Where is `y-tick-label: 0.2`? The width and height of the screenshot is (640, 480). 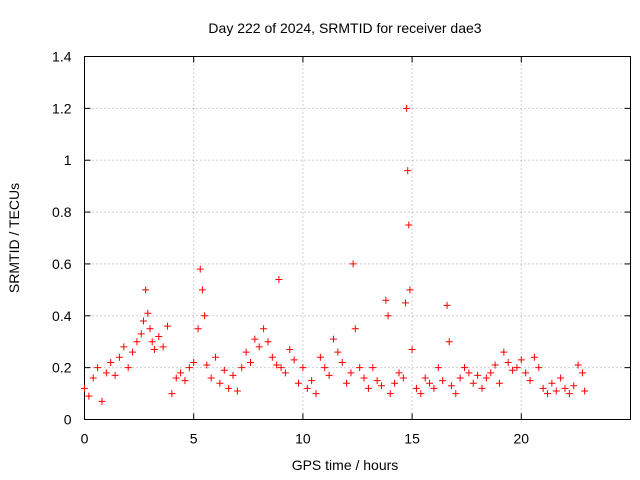 y-tick-label: 0.2 is located at coordinates (62, 368).